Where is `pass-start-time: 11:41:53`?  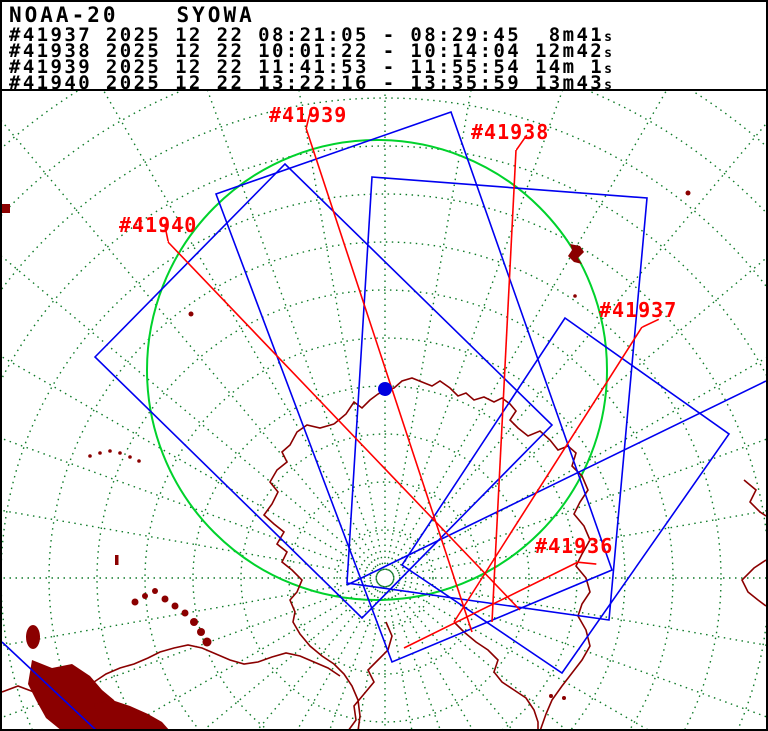 pass-start-time: 11:41:53 is located at coordinates (313, 67).